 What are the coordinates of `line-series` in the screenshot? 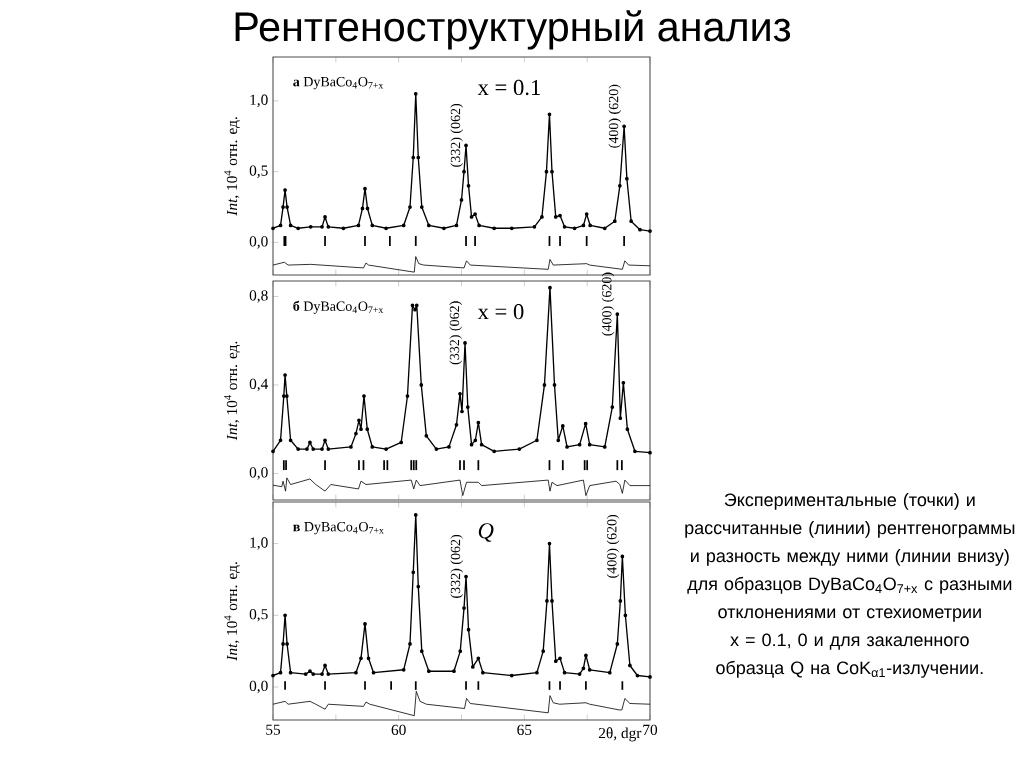 It's located at (461, 486).